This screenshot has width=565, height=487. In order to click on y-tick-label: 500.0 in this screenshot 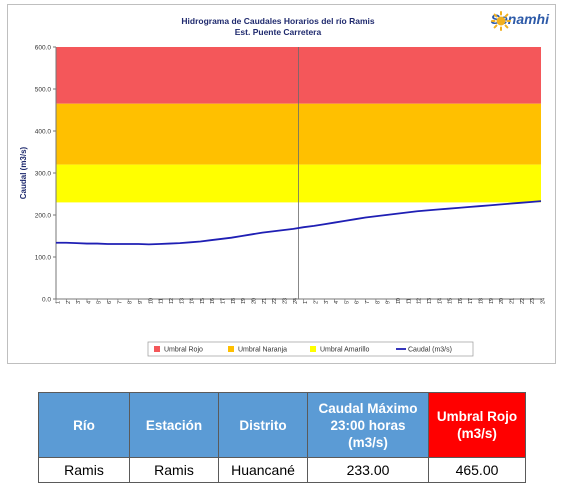, I will do `click(43, 90)`.